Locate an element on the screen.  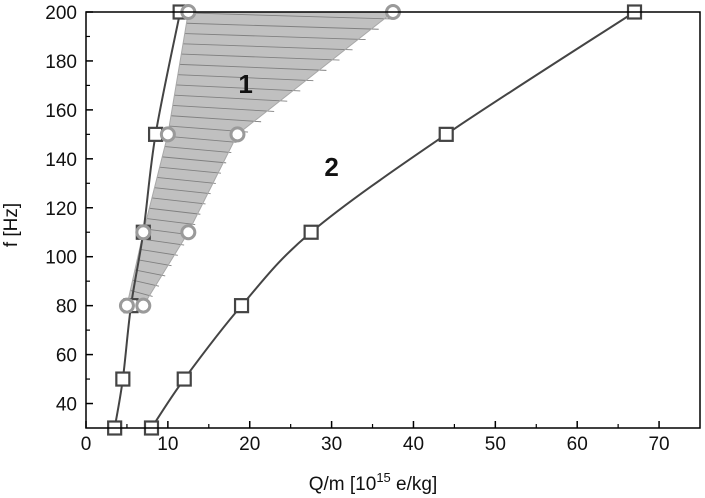
x-axis-title: Q/m [1015 e/kg] is located at coordinates (373, 482).